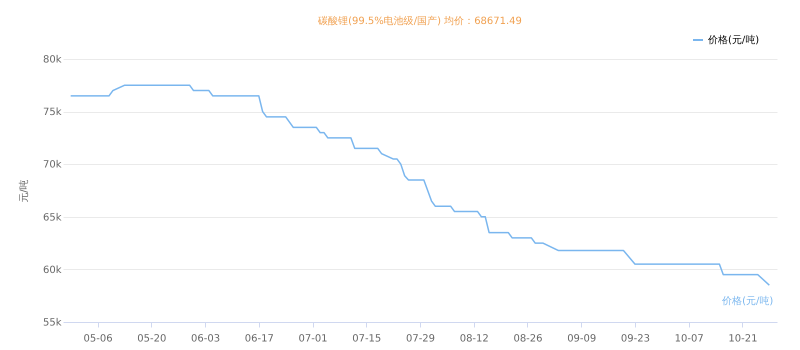 This screenshot has height=350, width=800. What do you see at coordinates (581, 339) in the screenshot?
I see `x-tick-label: 09-09` at bounding box center [581, 339].